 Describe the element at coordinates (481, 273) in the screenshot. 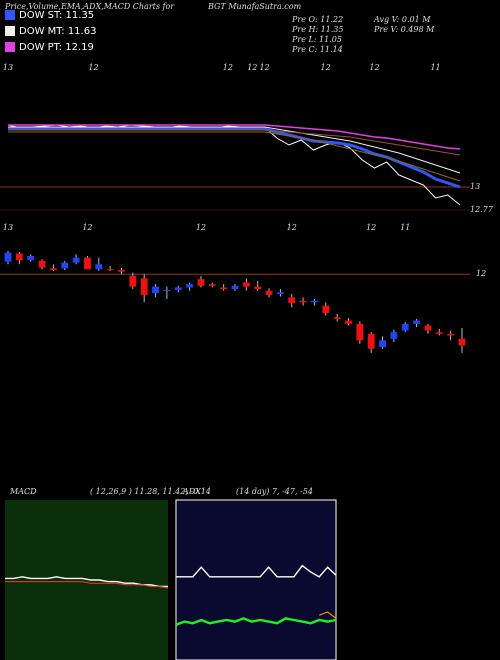

I see `y-tick-label: 12` at that location.